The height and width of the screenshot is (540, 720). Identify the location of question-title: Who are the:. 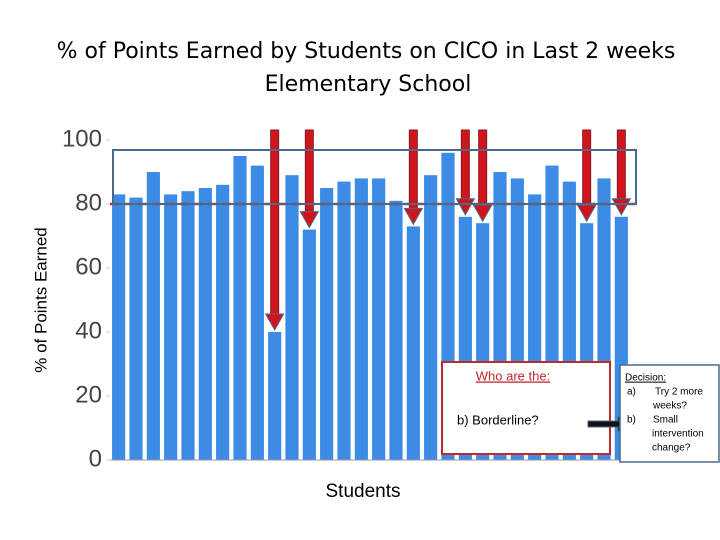
(513, 375).